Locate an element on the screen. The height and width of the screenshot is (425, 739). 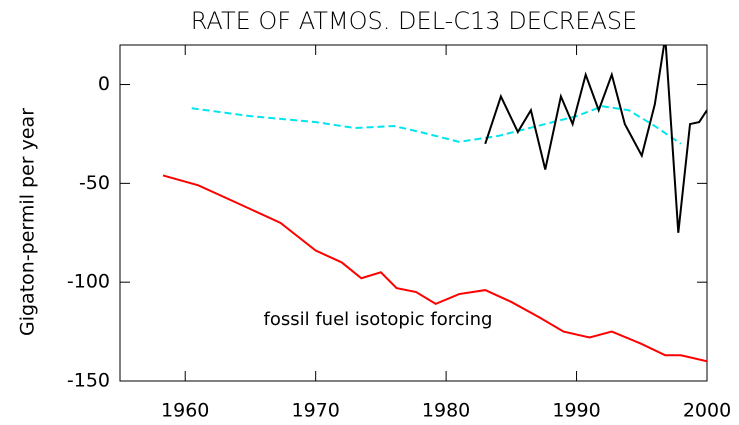
x-tick-label: 1990 is located at coordinates (576, 411).